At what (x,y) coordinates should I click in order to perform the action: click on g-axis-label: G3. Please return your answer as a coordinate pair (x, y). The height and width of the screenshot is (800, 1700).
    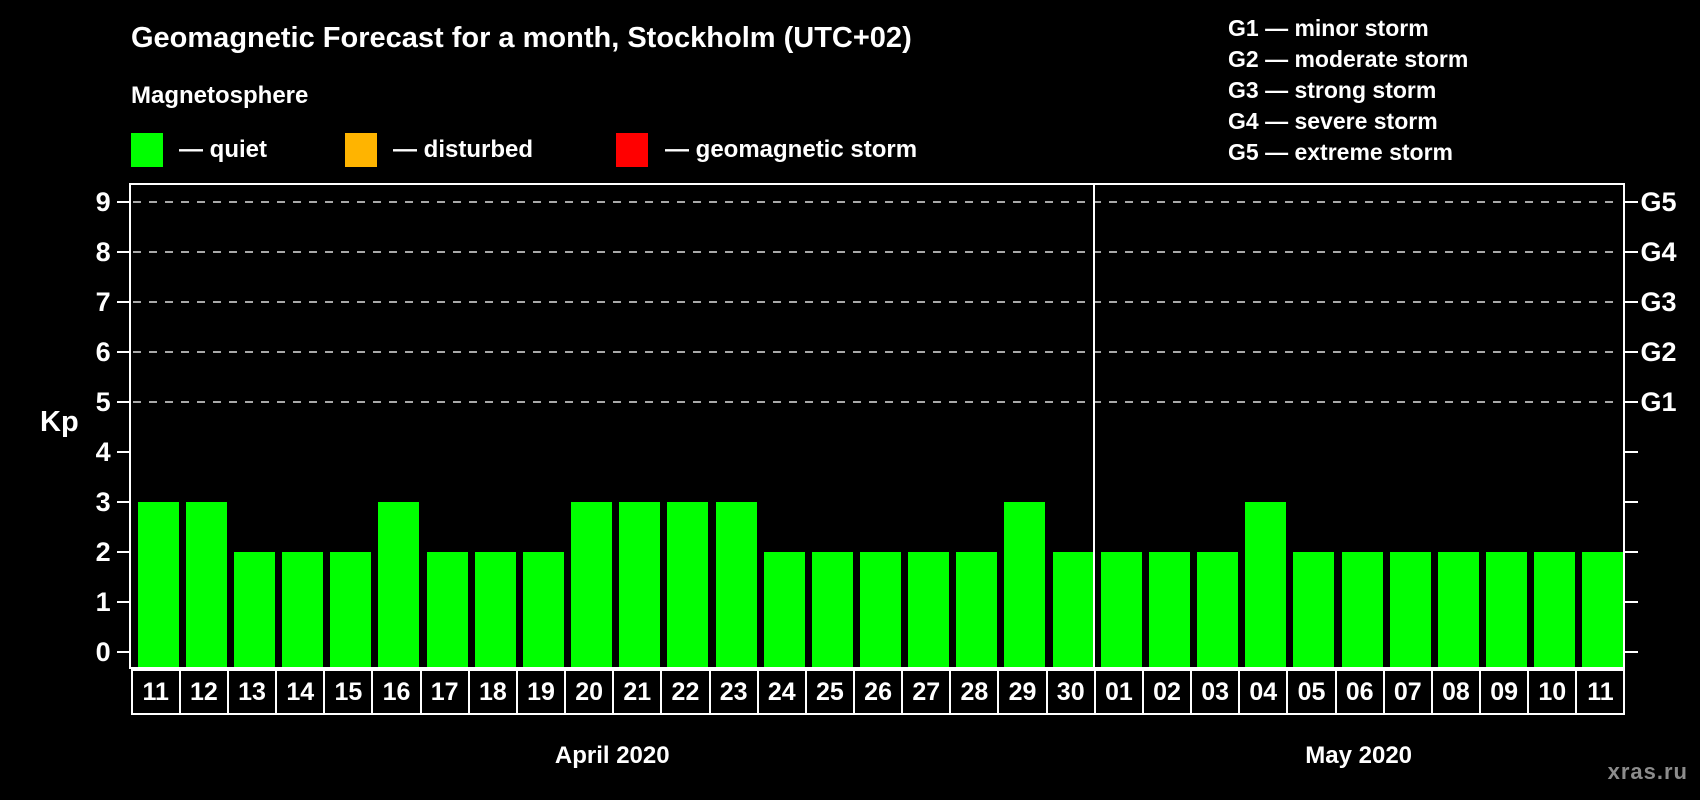
    Looking at the image, I should click on (1658, 301).